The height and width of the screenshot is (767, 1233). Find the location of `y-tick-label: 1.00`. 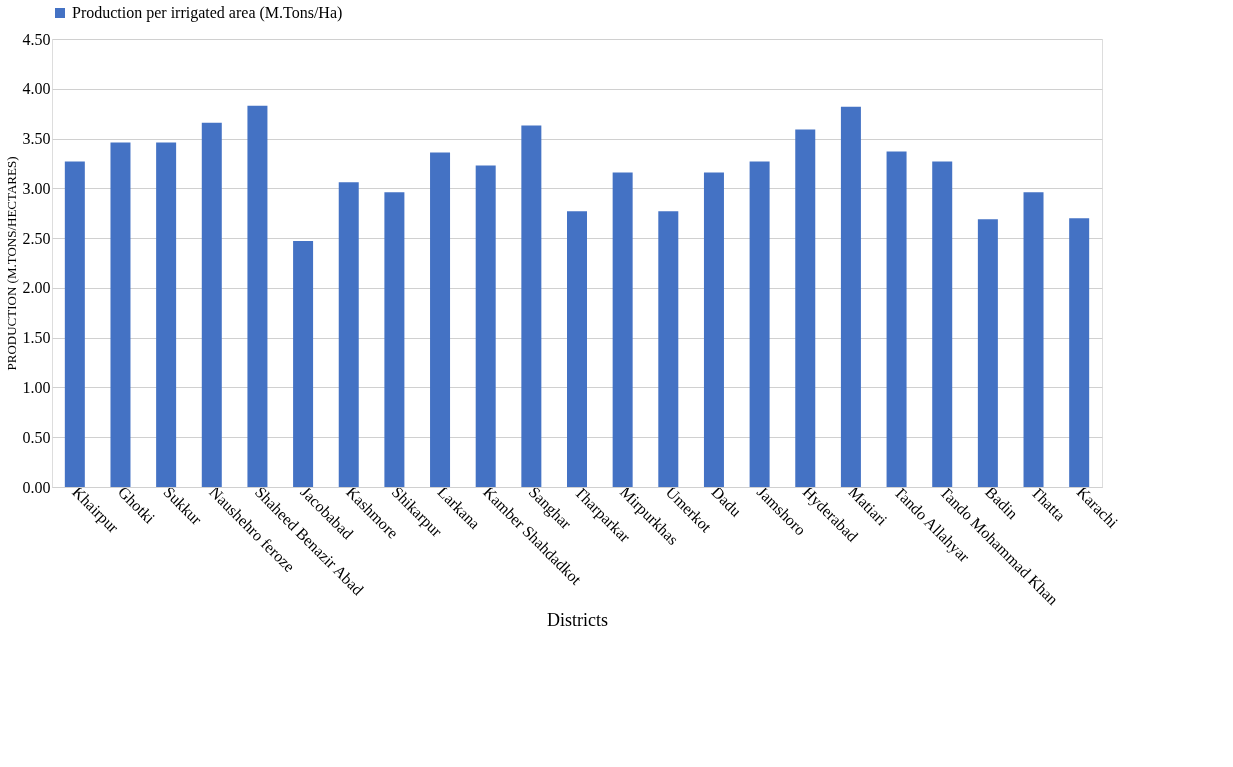

y-tick-label: 1.00 is located at coordinates (36, 387).